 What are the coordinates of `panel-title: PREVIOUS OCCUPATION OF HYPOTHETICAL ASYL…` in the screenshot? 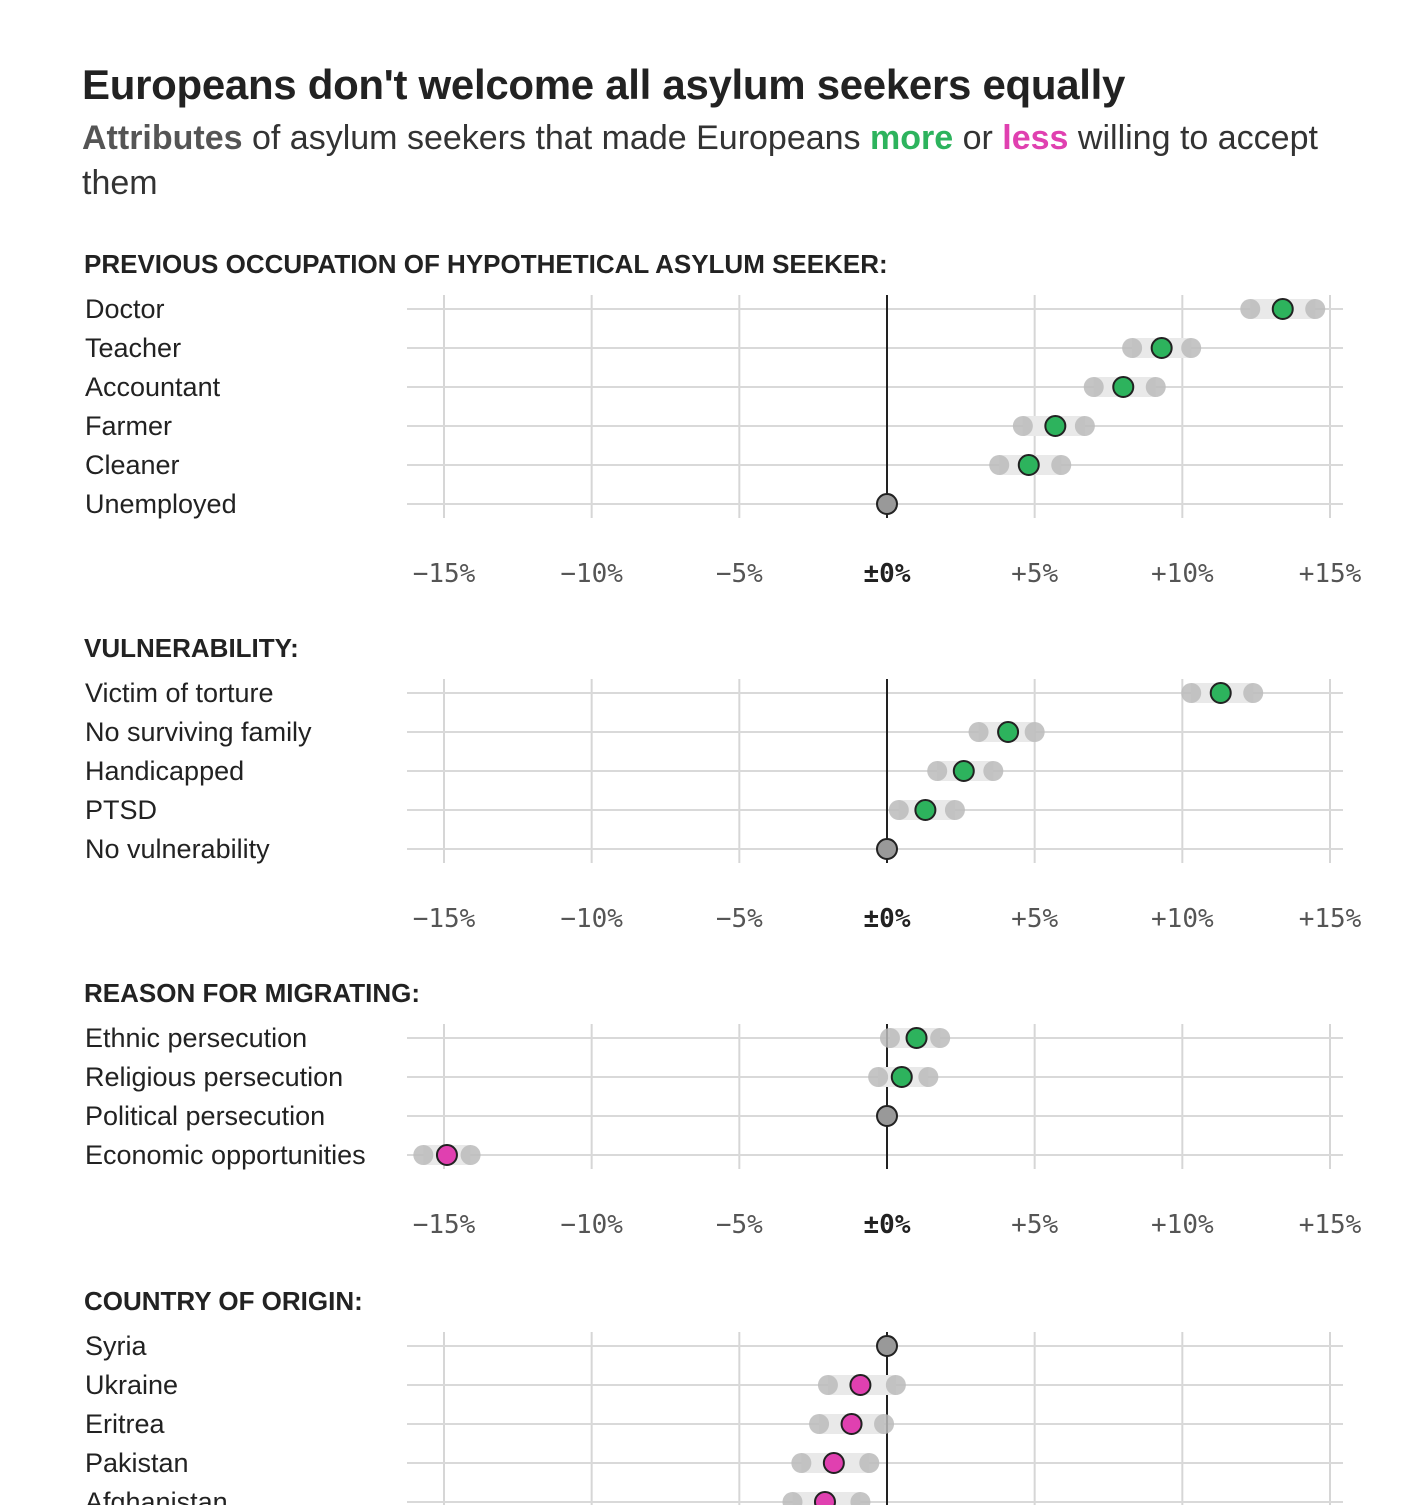 It's located at (486, 264).